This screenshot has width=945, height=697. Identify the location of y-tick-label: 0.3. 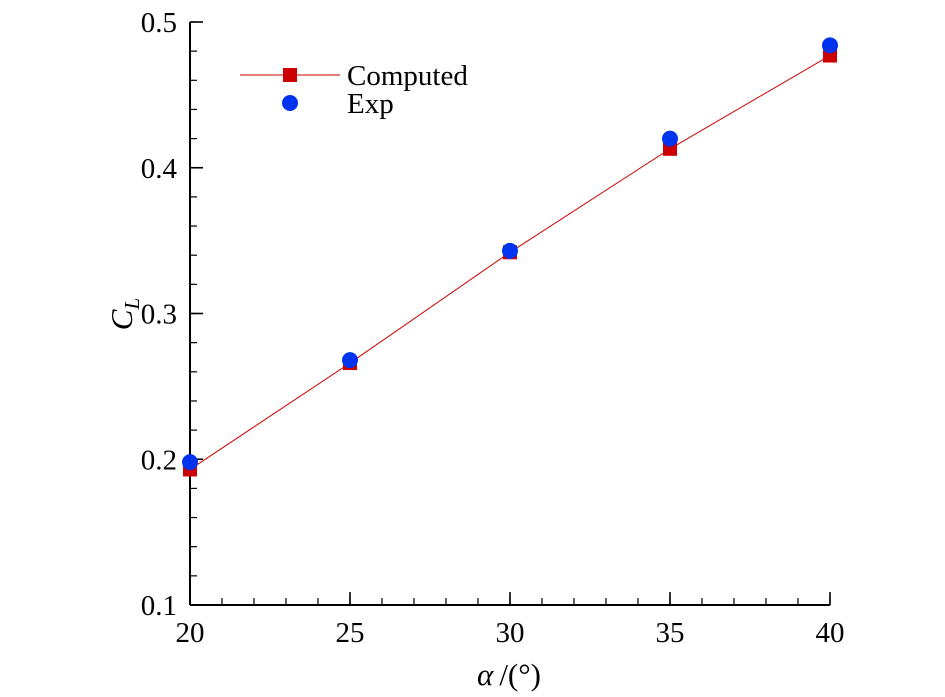
(159, 315).